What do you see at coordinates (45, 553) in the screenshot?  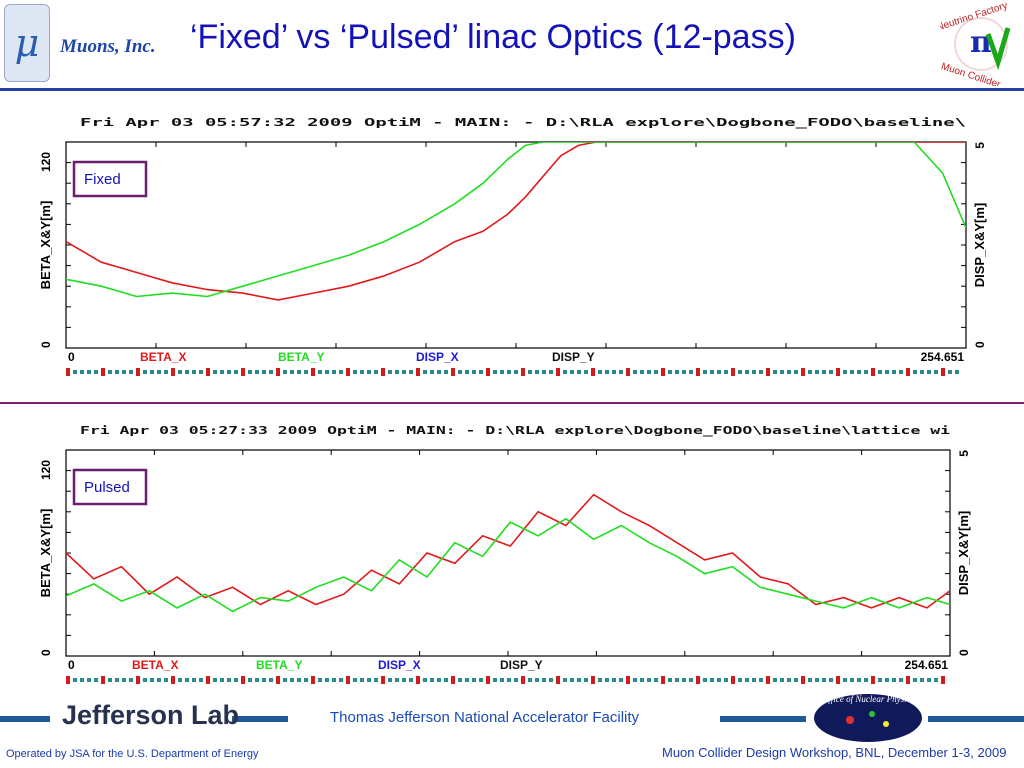 I see `y-axis-label: BETA_X&Y[m]` at bounding box center [45, 553].